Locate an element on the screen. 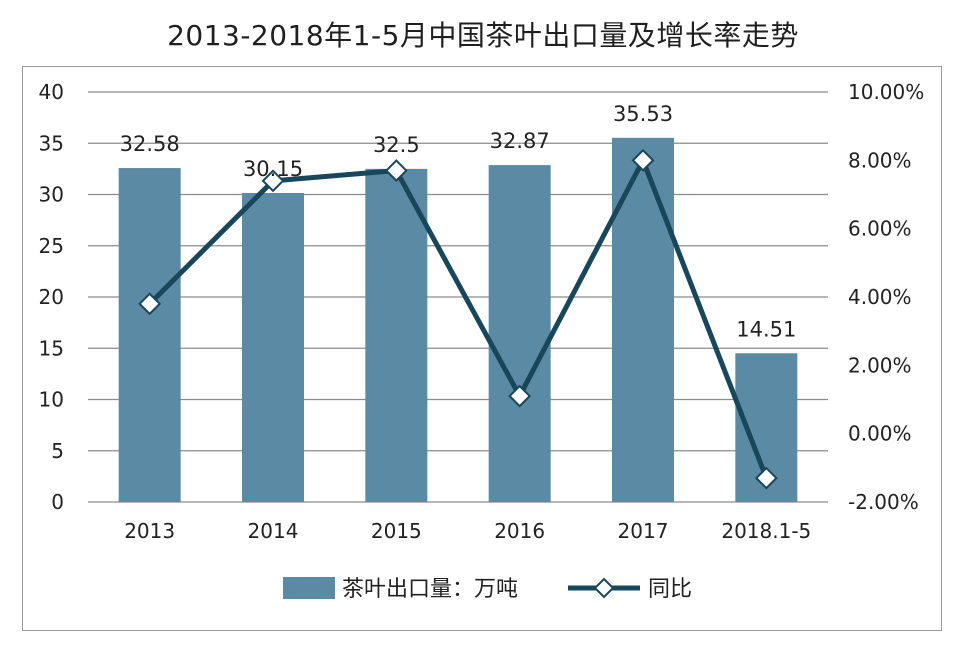 Image resolution: width=966 pixels, height=648 pixels. chart-title: 2013-2018年1-5月中国茶叶出口量及增长率走势 is located at coordinates (483, 35).